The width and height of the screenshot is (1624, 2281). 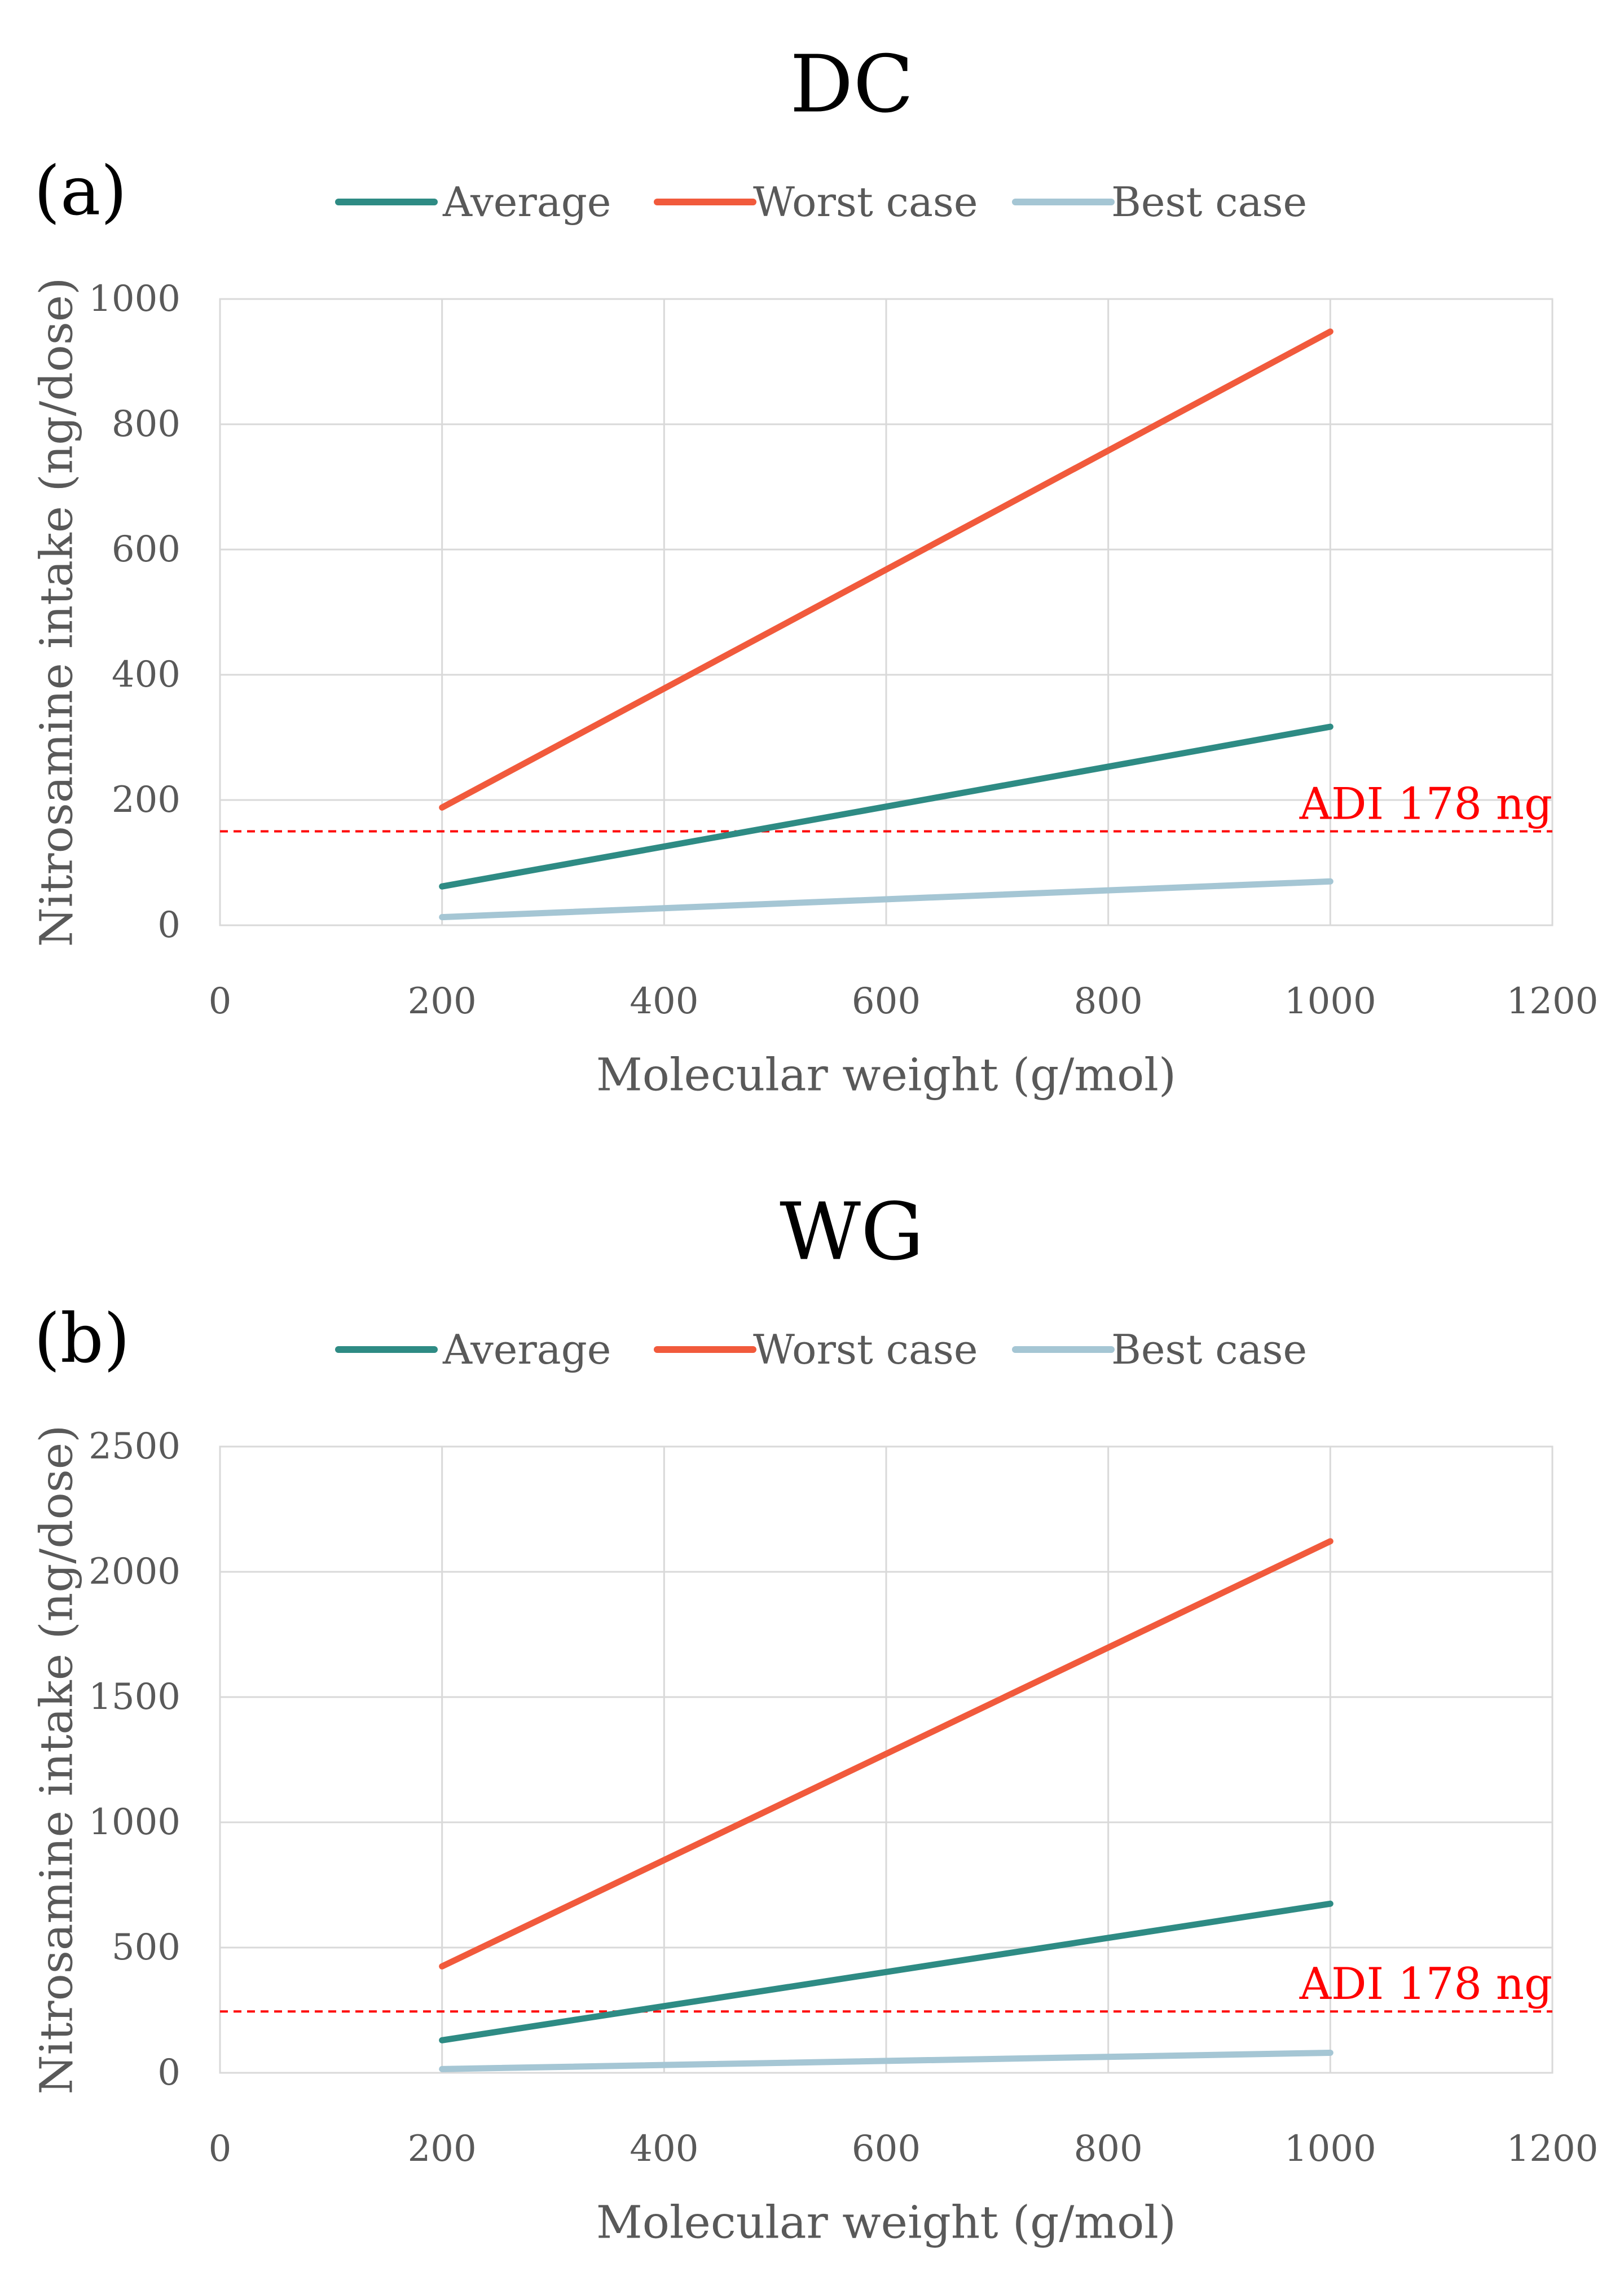 I want to click on chart-title: DC, so click(x=852, y=85).